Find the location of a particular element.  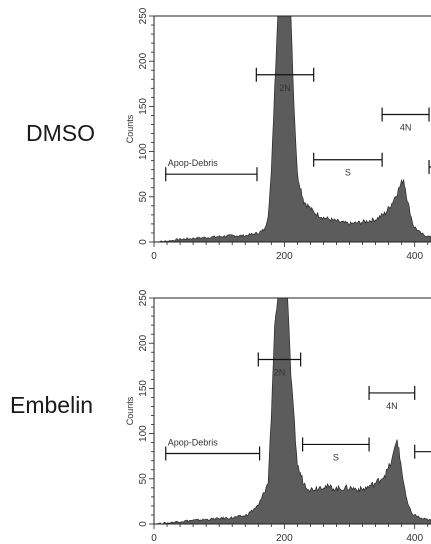

panel-label-dmso: DMSO is located at coordinates (60, 133).